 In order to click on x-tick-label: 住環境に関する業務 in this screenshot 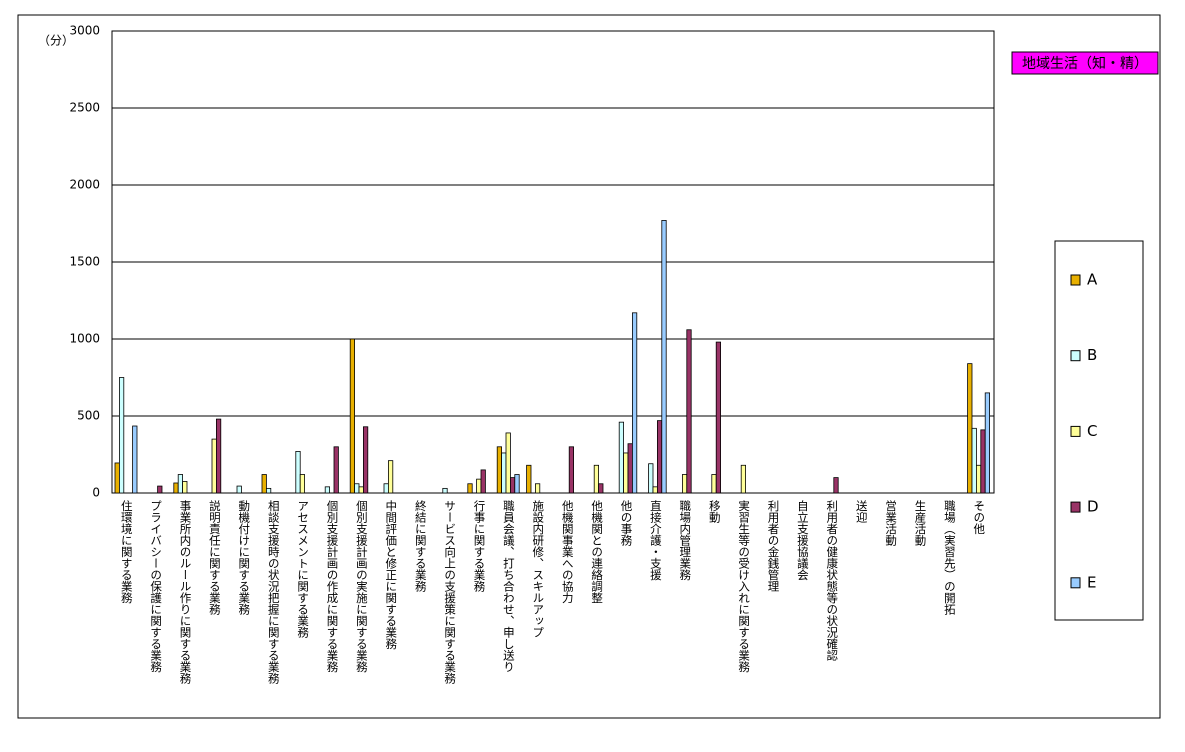, I will do `click(127, 551)`.